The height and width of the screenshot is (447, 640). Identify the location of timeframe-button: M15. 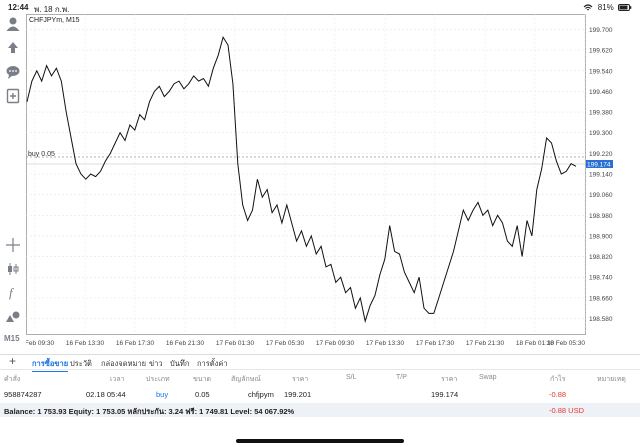
(12, 338).